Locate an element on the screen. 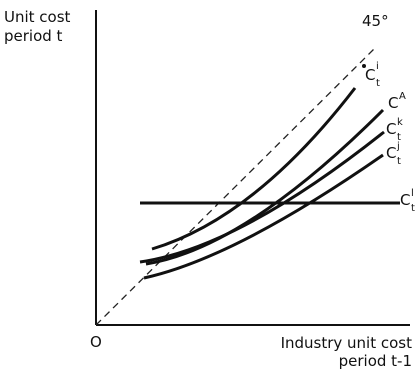 The width and height of the screenshot is (417, 373). curve-label-ci-base: C is located at coordinates (370, 75).